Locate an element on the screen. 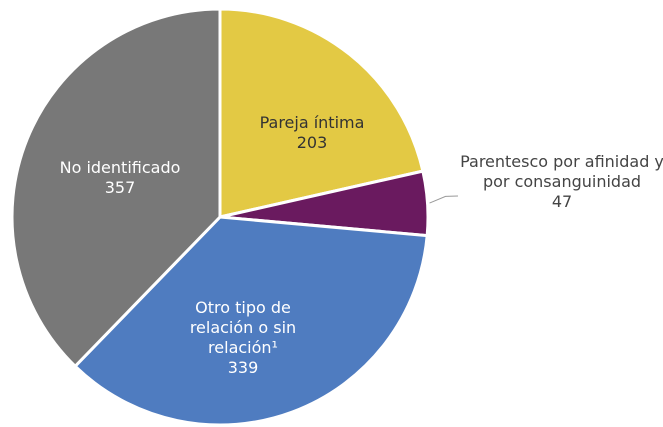 The width and height of the screenshot is (663, 427). value-label: 339 is located at coordinates (243, 367).